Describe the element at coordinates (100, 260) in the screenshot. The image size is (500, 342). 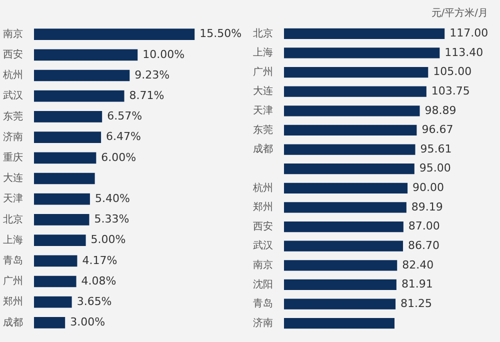
I see `data-label: 4.17%` at that location.